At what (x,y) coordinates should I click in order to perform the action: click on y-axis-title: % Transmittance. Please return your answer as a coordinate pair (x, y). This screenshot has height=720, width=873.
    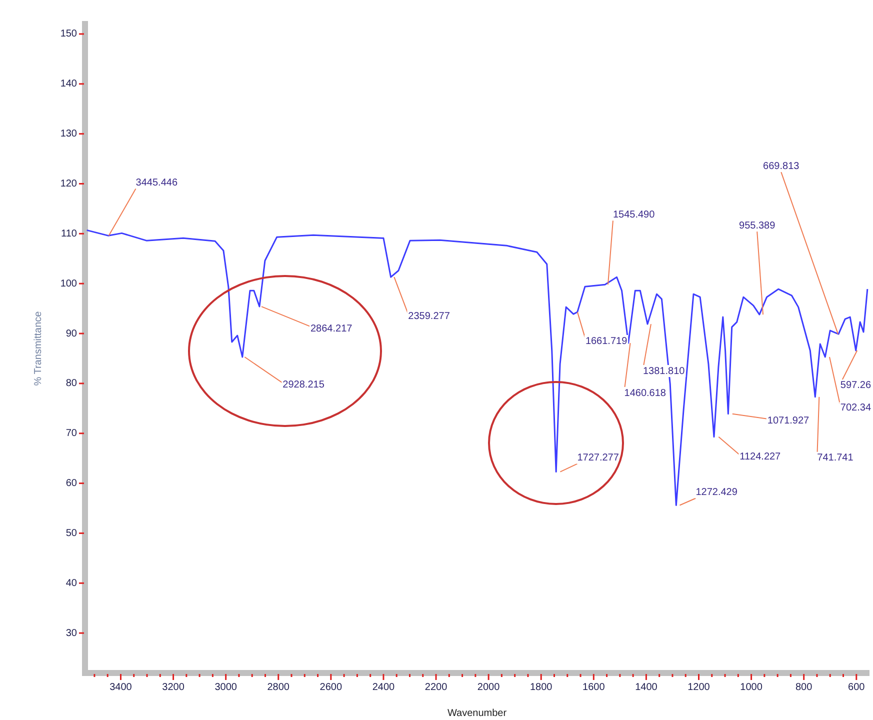
    Looking at the image, I should click on (38, 348).